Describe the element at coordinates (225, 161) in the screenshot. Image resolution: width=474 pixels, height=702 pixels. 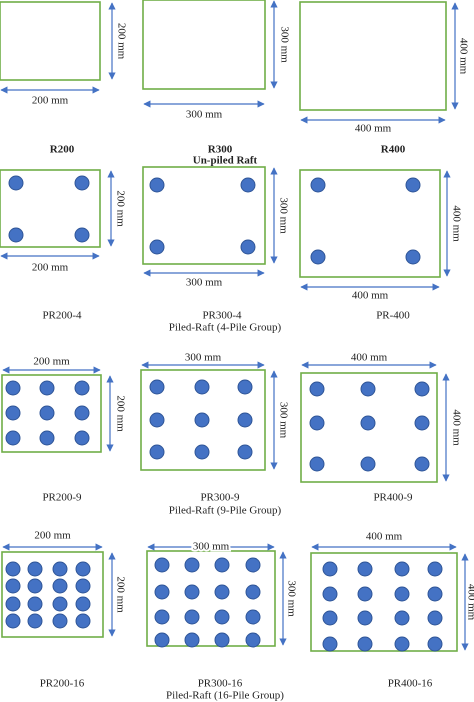
I see `group-label: Un-piled Raft` at that location.